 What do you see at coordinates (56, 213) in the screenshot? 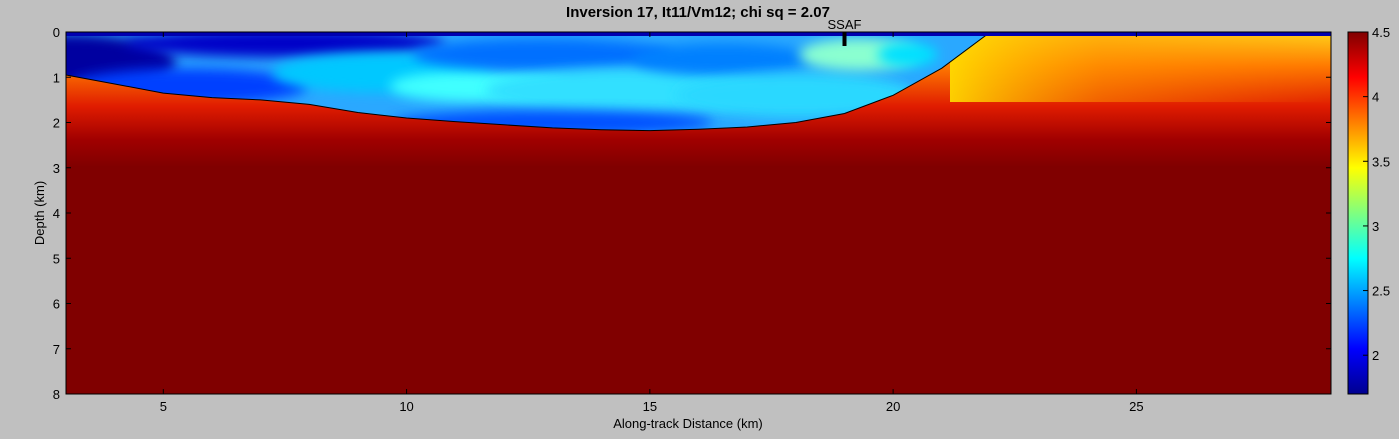
I see `y-tick-label: 4` at bounding box center [56, 213].